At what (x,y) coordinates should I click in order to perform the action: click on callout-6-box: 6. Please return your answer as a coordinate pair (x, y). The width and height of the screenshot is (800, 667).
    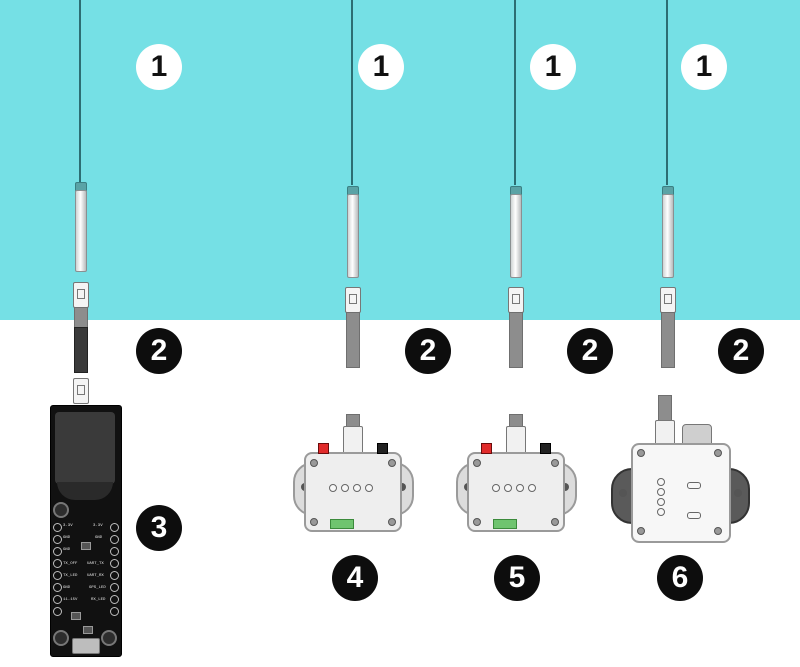
    Looking at the image, I should click on (680, 578).